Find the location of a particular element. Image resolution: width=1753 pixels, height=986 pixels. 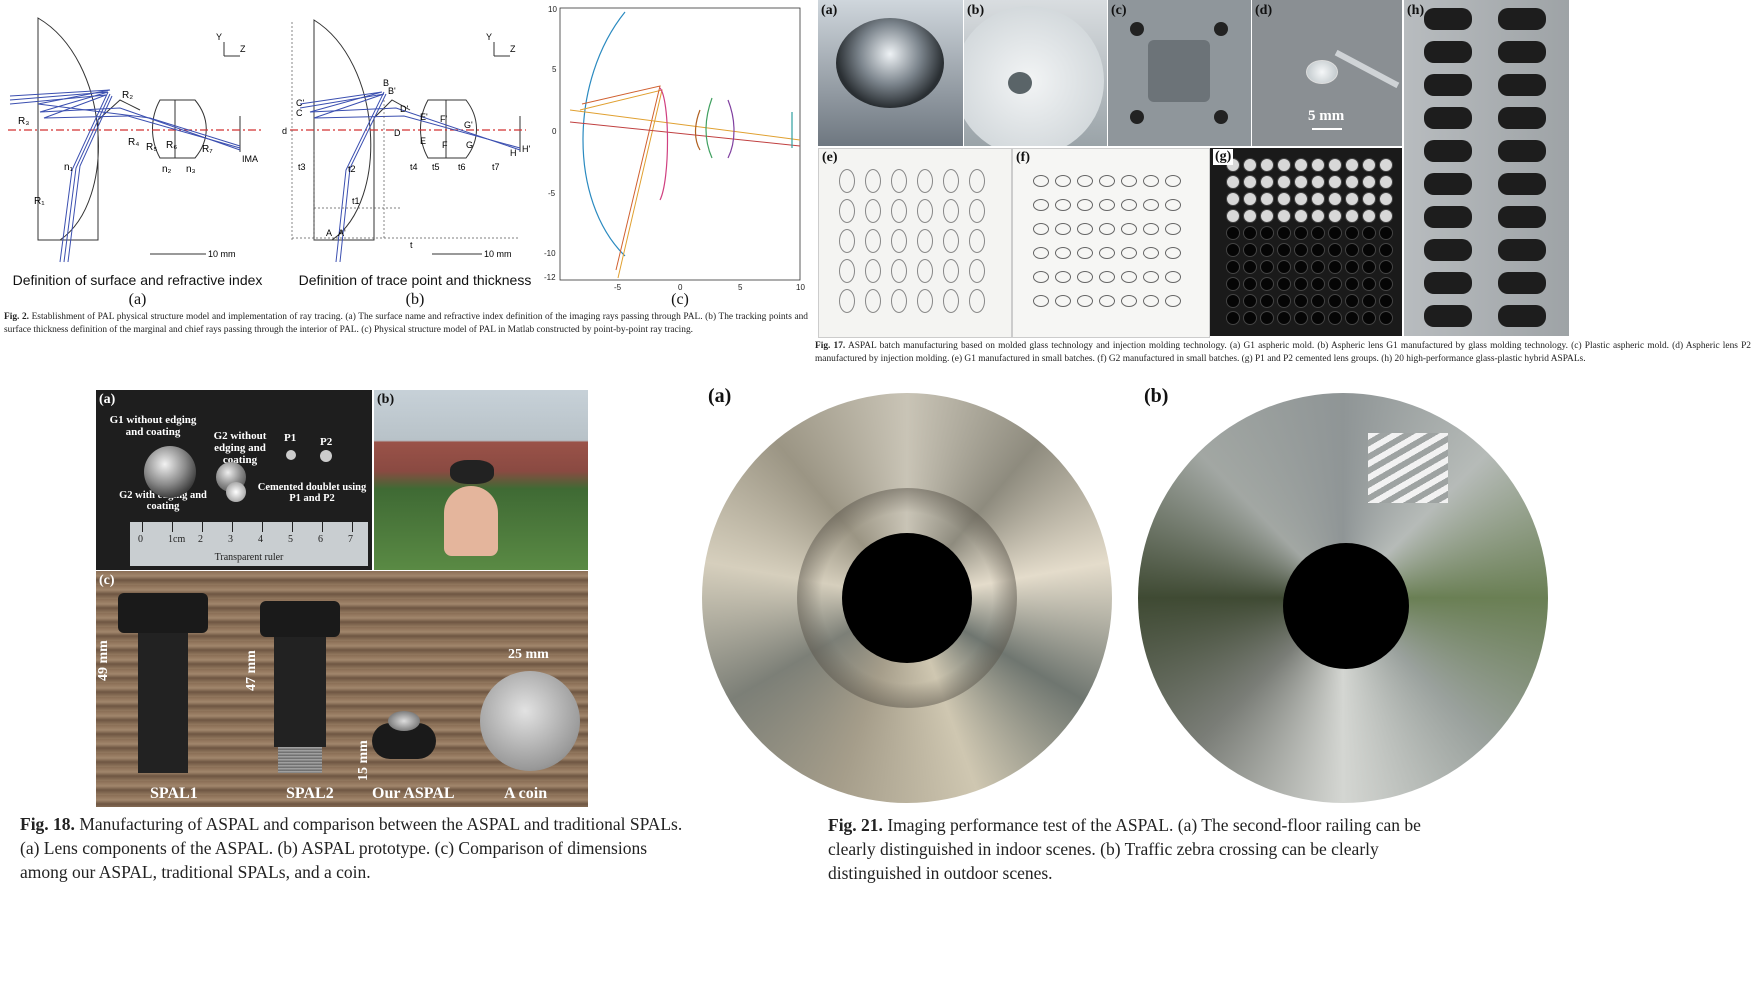

fig21-label-a: (a) is located at coordinates (720, 396).